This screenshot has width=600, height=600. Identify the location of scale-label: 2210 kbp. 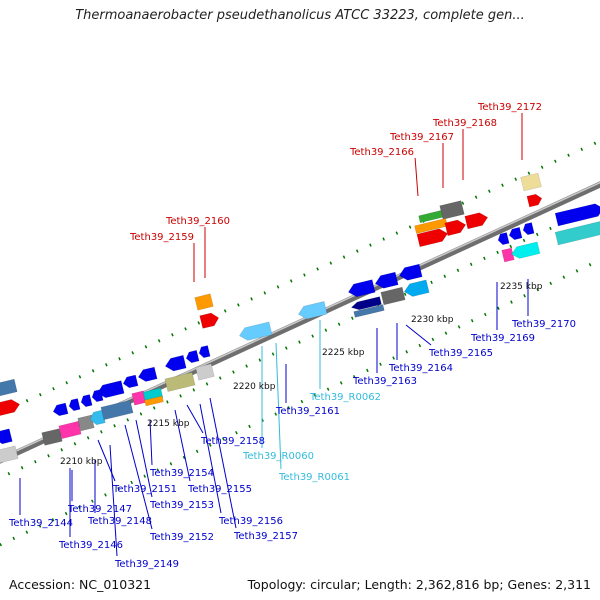
(81, 462).